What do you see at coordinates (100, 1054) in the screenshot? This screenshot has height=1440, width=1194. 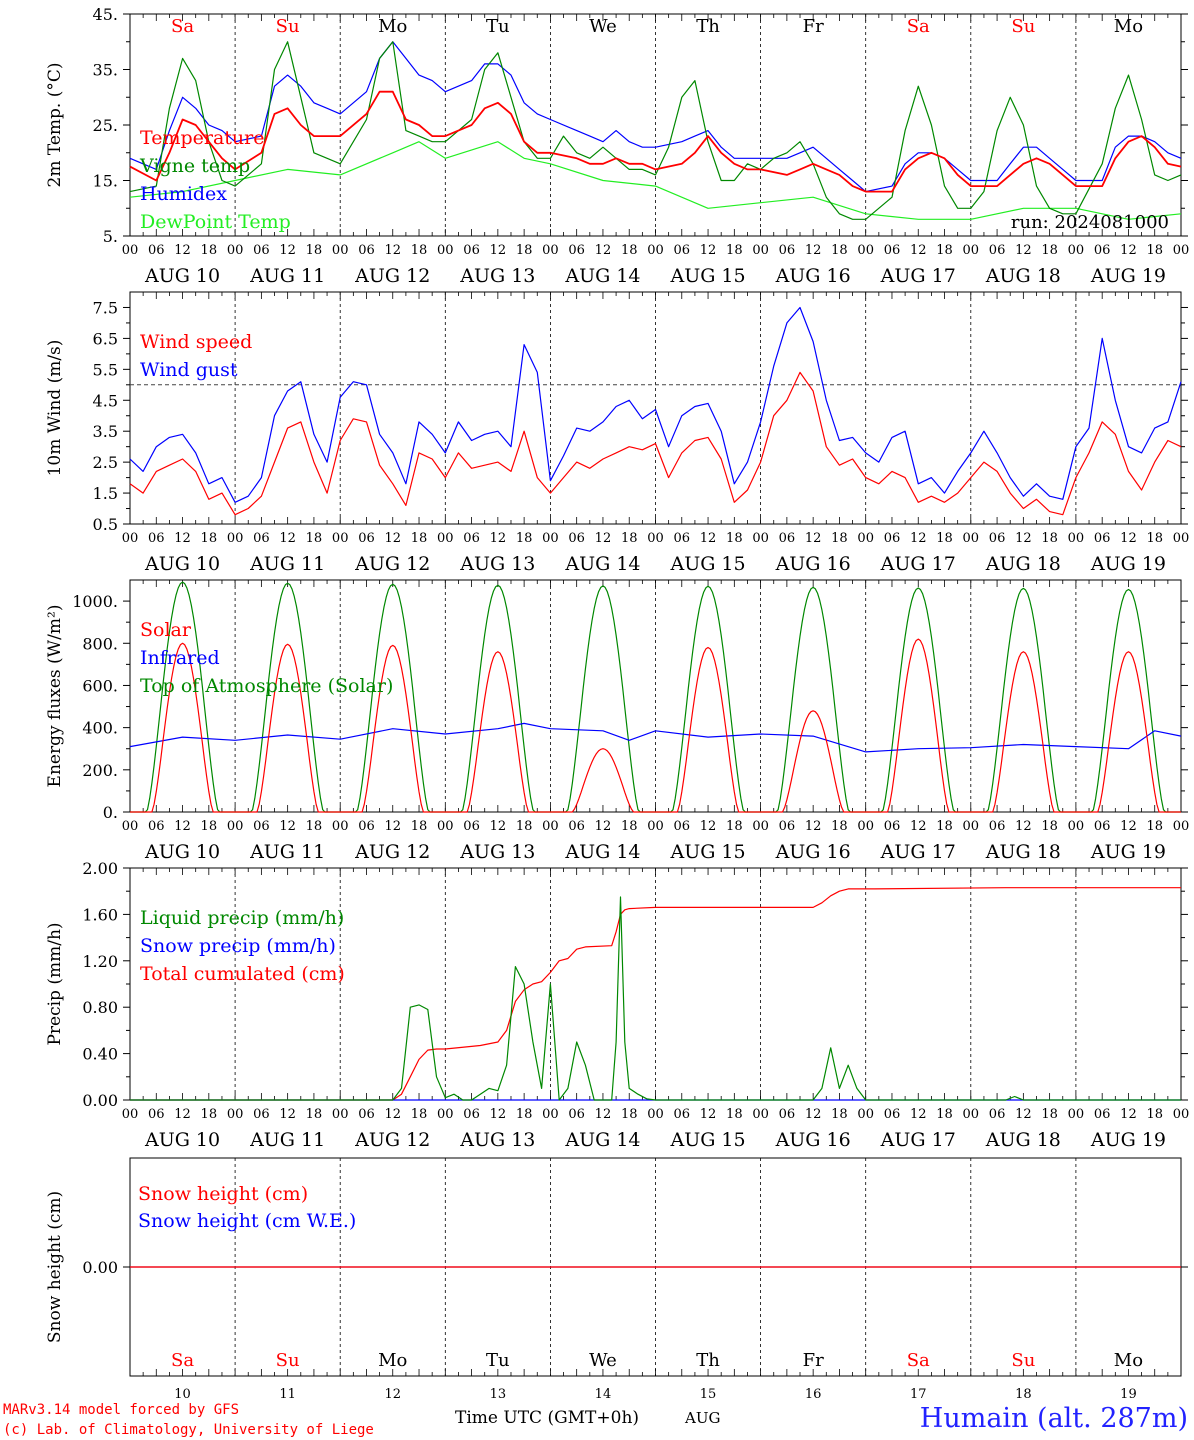 I see `y-tick-label: 0.40` at bounding box center [100, 1054].